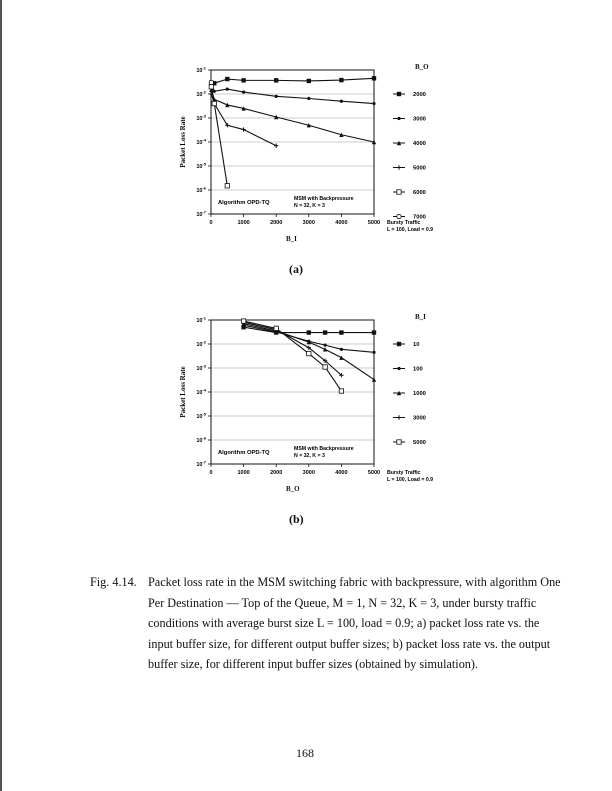 The width and height of the screenshot is (612, 791). What do you see at coordinates (201, 368) in the screenshot?
I see `y-tick-label: 10⁻³` at bounding box center [201, 368].